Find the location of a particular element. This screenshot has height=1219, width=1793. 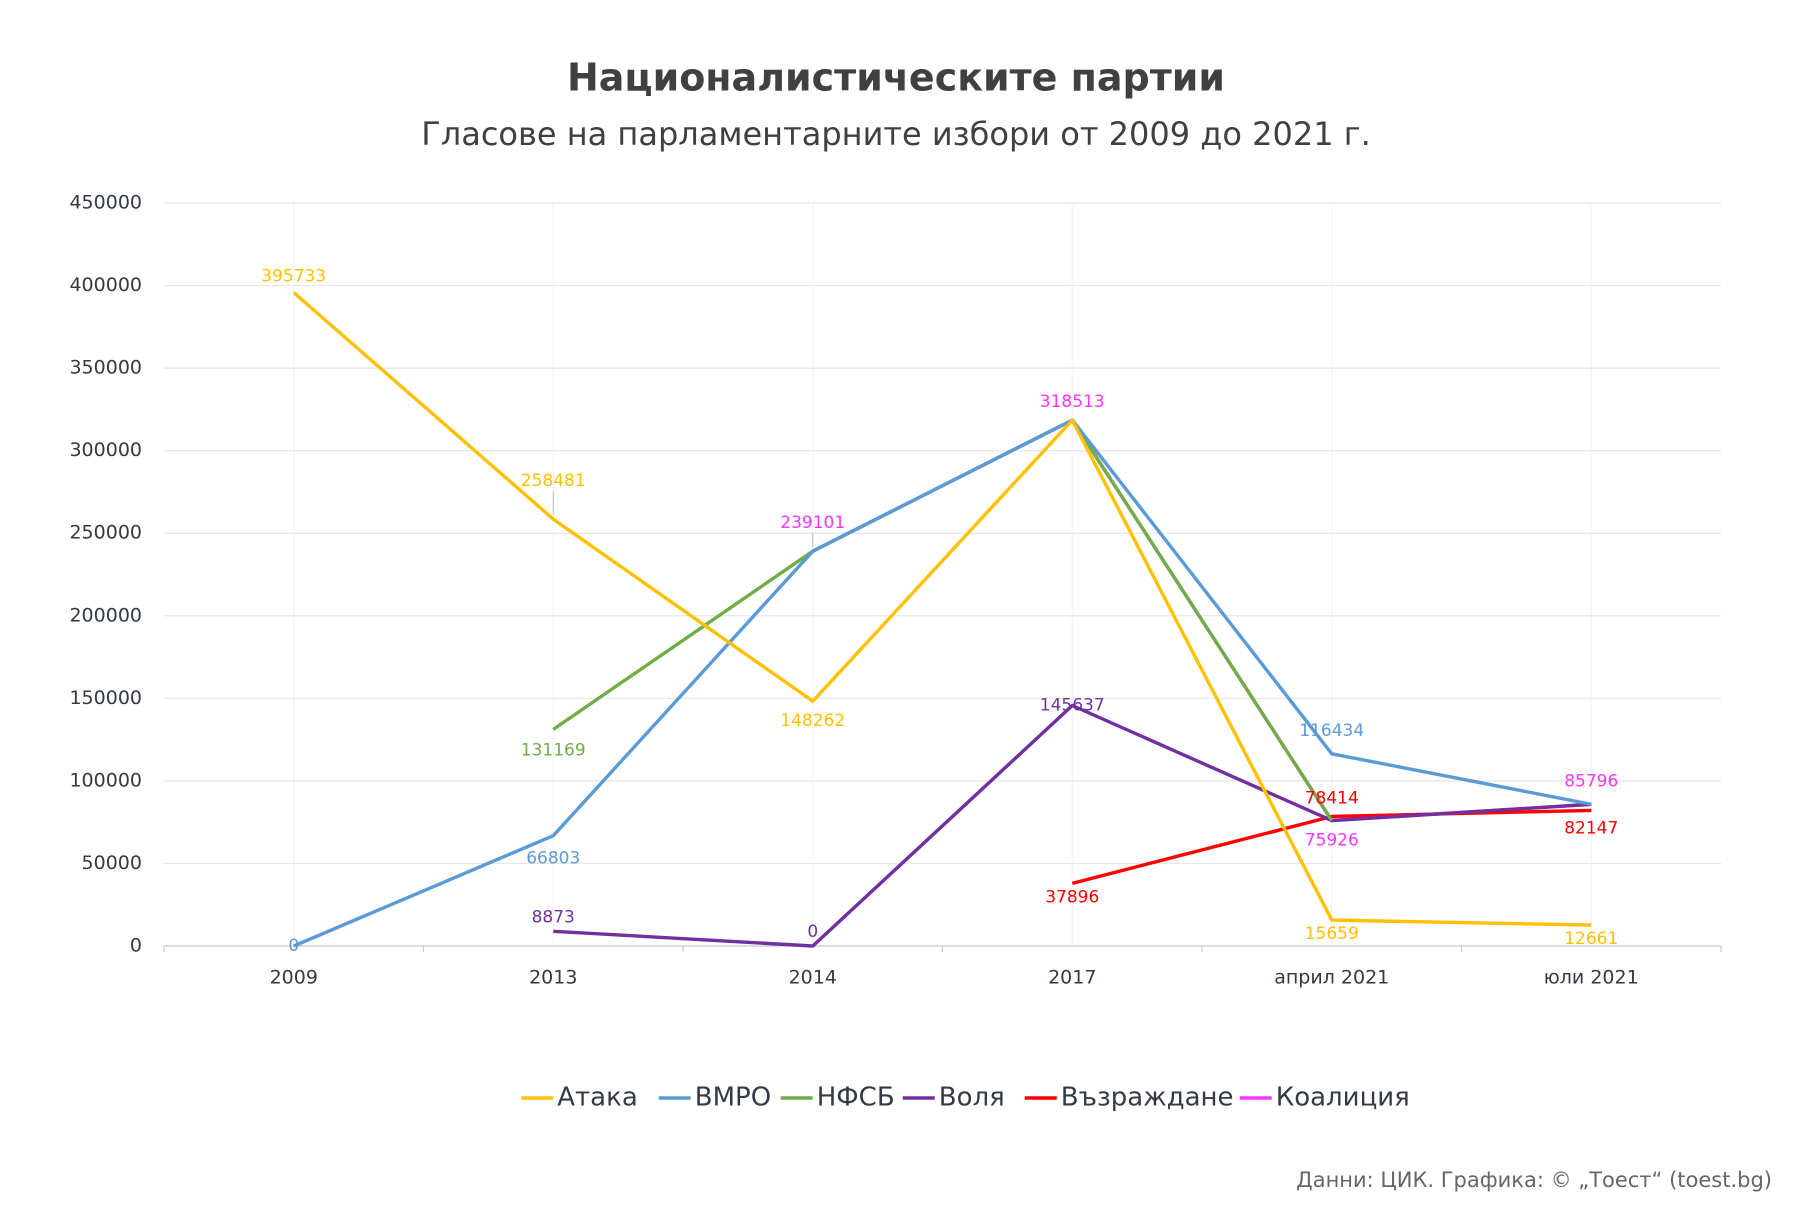

chart-title: Националистическите партии is located at coordinates (896, 78).